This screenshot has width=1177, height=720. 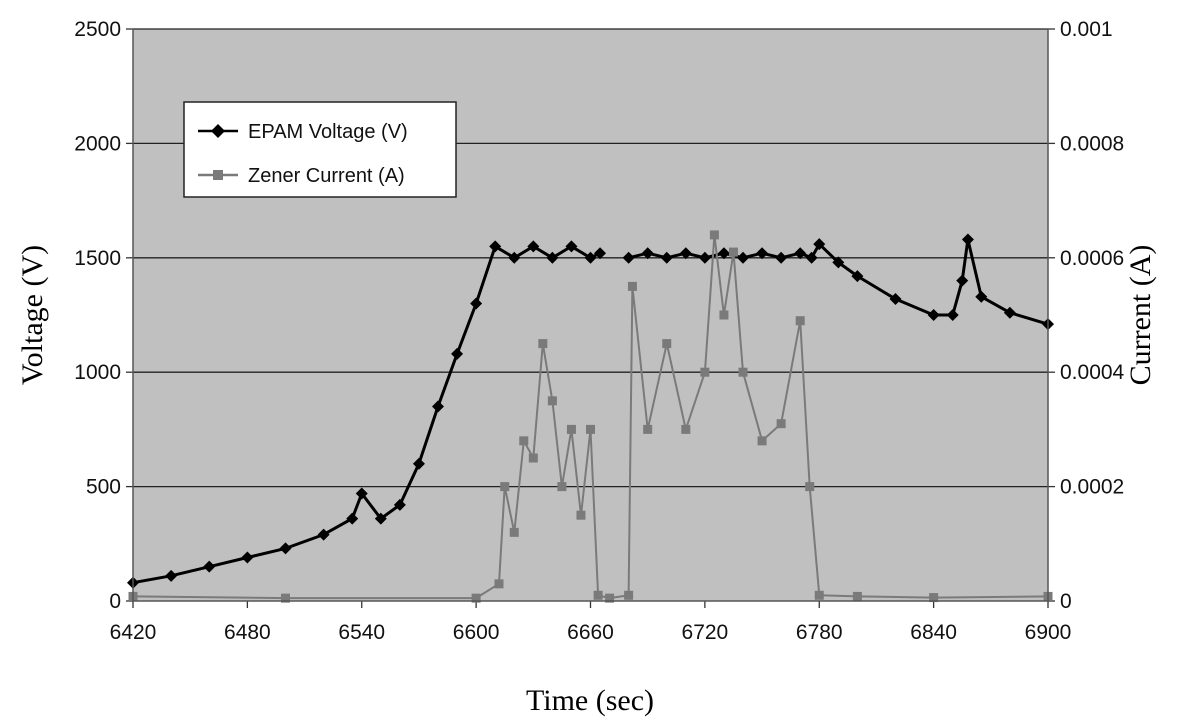 I want to click on y-tick-label: 1500, so click(x=97, y=258).